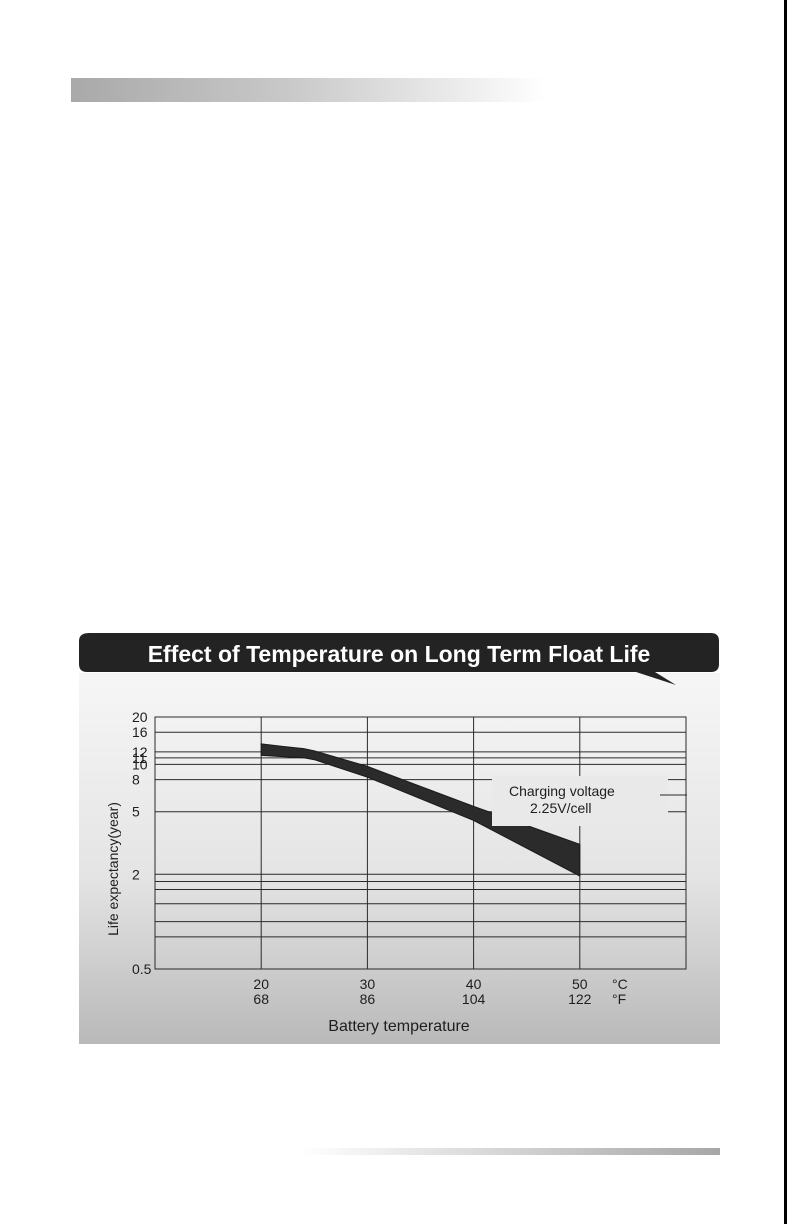 Image resolution: width=792 pixels, height=1224 pixels. I want to click on y-tick-label: 12, so click(140, 752).